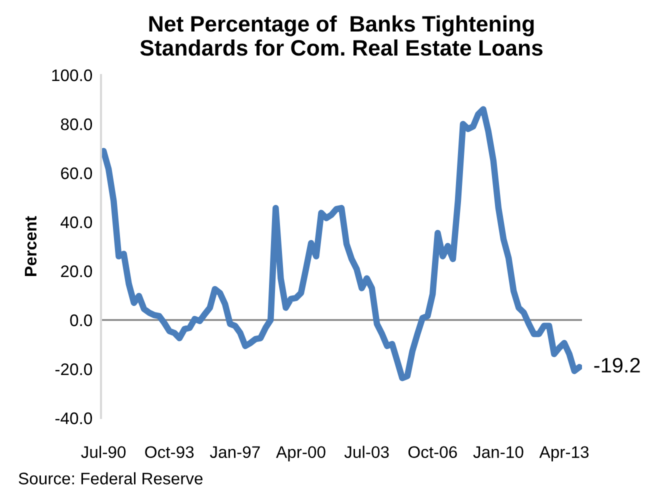 The width and height of the screenshot is (658, 492). I want to click on y-tick-label: 40.0, so click(76, 222).